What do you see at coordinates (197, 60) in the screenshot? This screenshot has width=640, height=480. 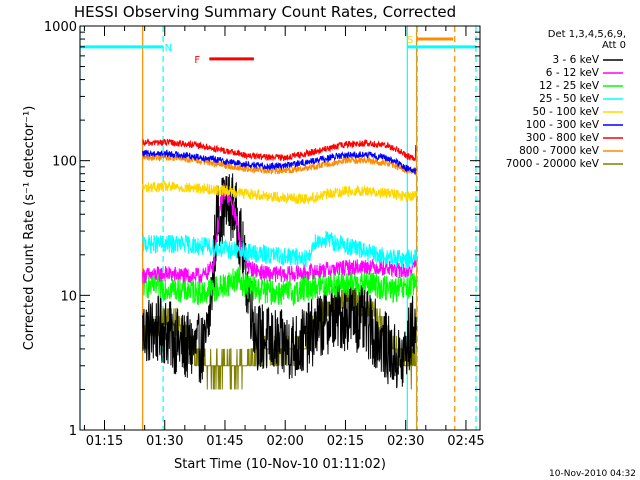 I see `status-bar-label: F` at bounding box center [197, 60].